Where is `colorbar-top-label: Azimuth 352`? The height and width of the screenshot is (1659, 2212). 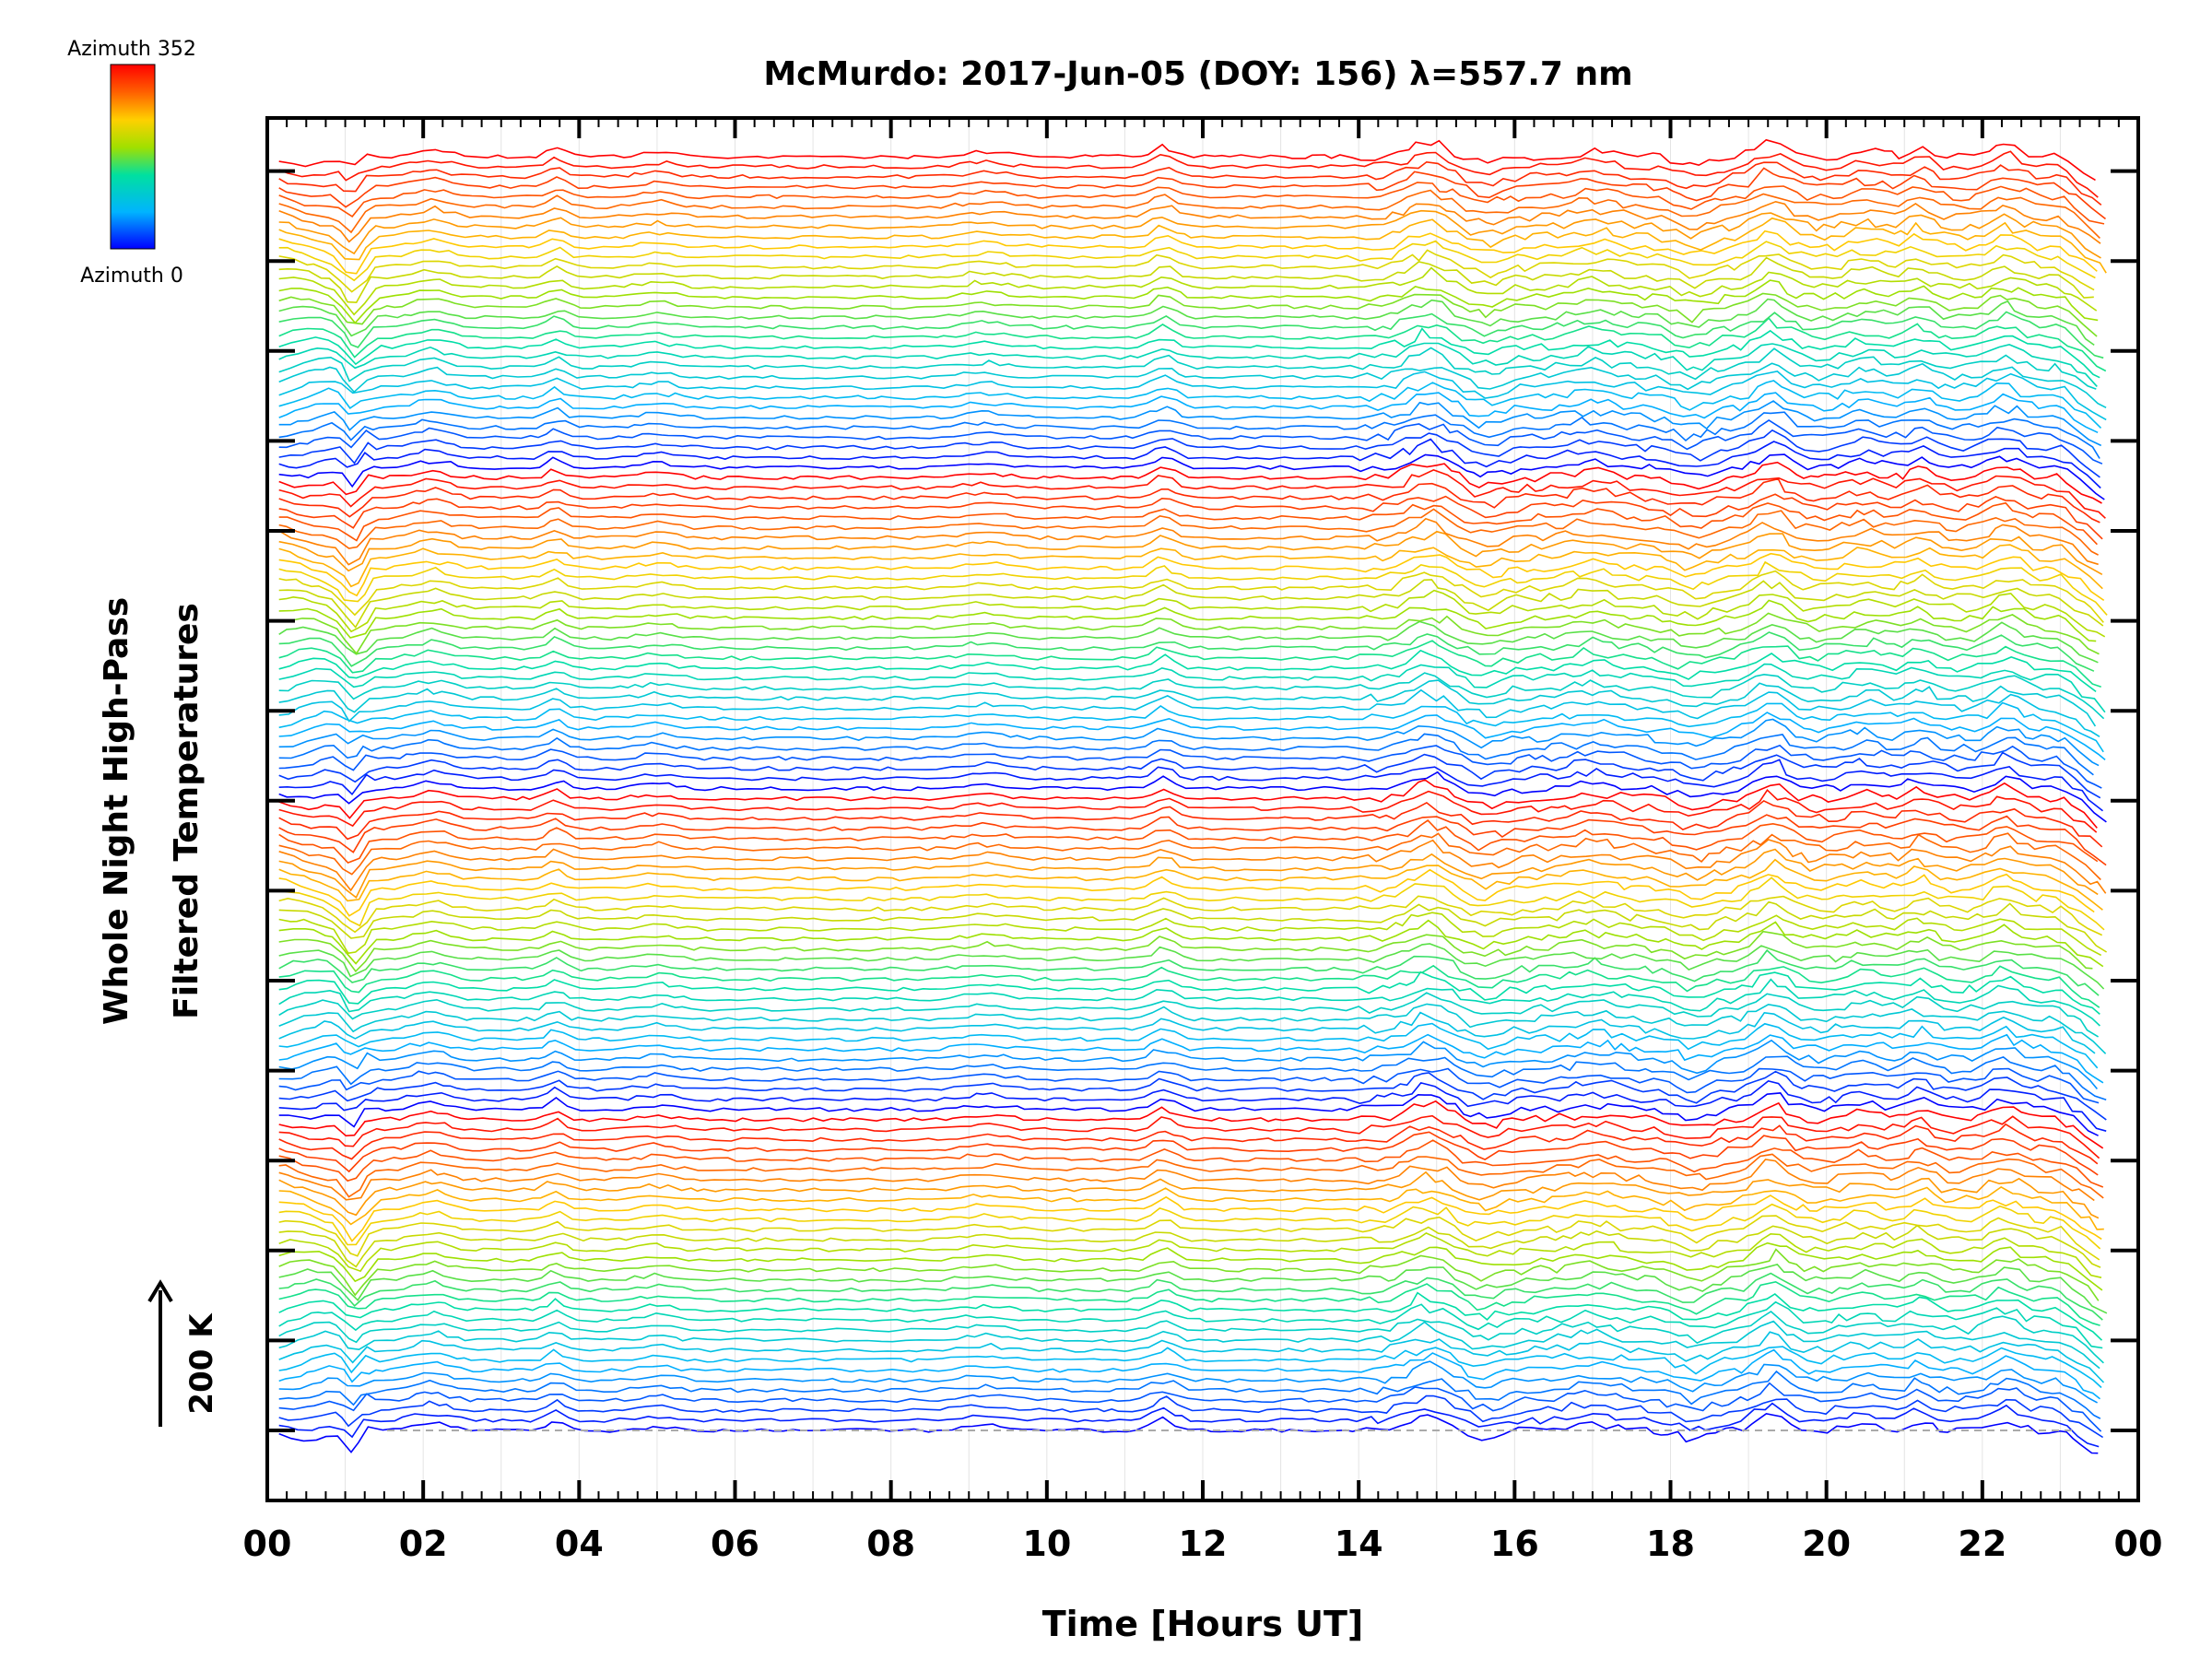 colorbar-top-label: Azimuth 352 is located at coordinates (131, 49).